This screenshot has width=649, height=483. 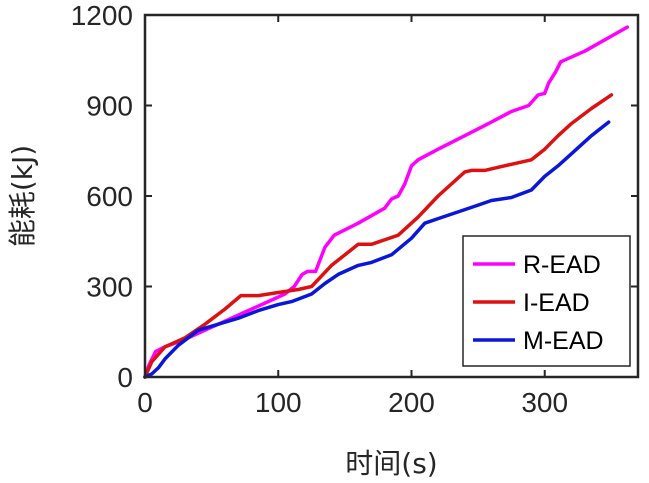 I want to click on y-tick-label: 900, so click(x=109, y=106).